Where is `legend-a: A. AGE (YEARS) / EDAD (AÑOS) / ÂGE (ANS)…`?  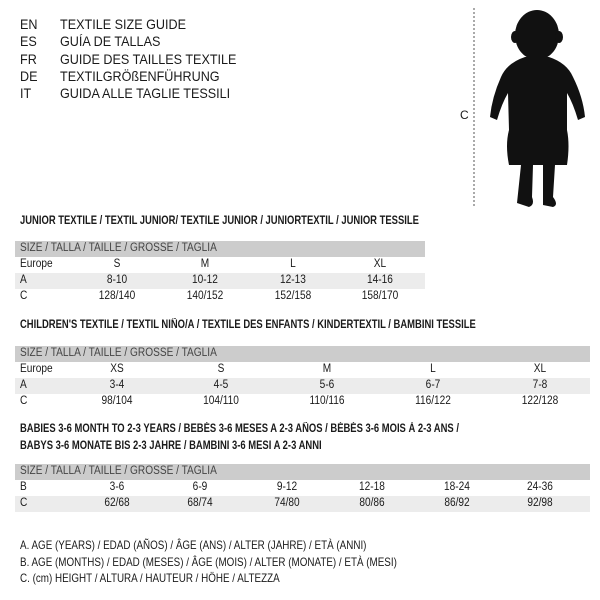
legend-a: A. AGE (YEARS) / EDAD (AÑOS) / ÂGE (ANS)… is located at coordinates (193, 545).